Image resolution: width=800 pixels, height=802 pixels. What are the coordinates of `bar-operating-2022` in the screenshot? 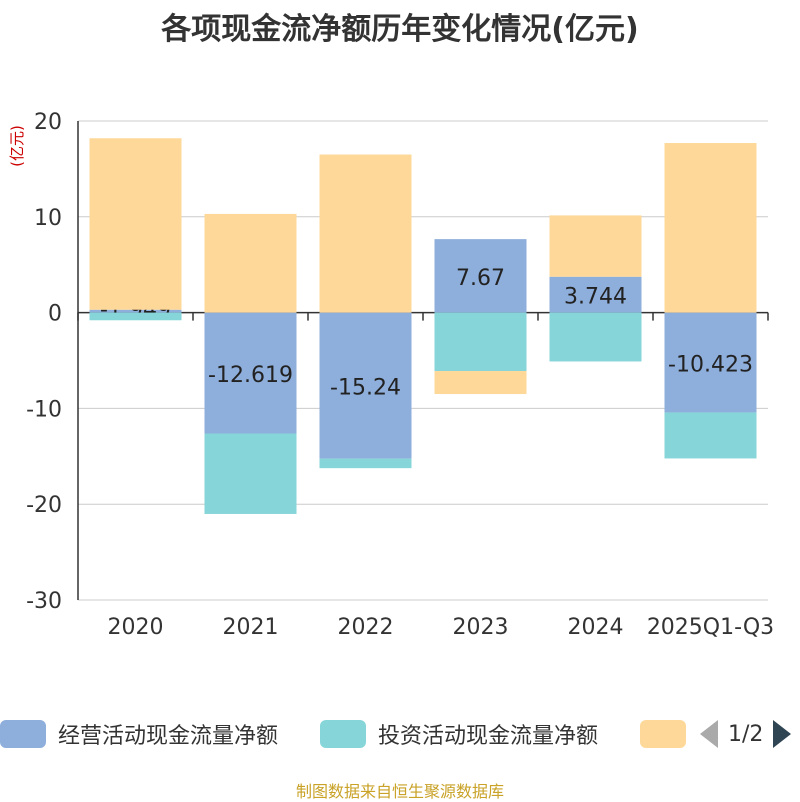 It's located at (365, 385).